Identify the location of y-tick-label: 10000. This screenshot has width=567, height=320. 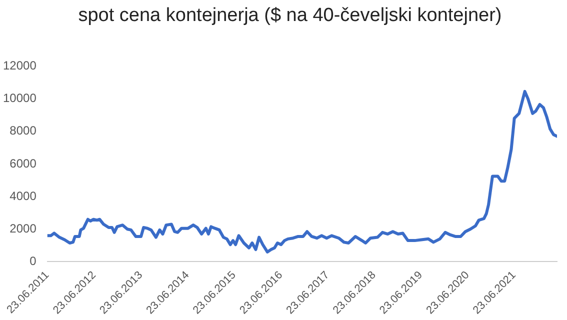
(19, 98).